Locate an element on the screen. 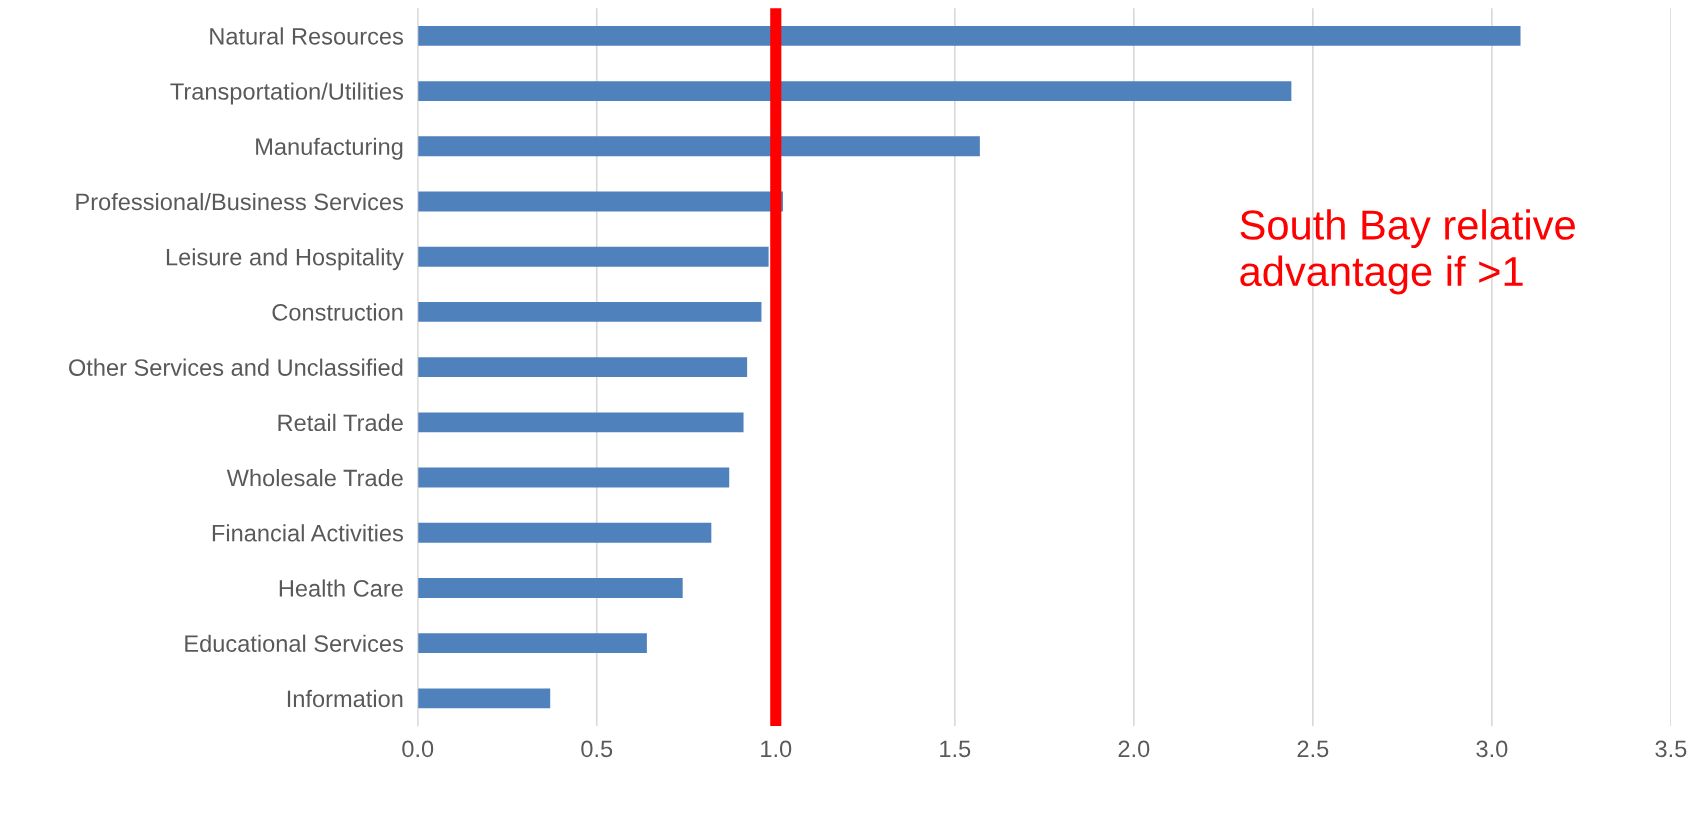 The image size is (1705, 825). y-tick-label: Financial Activities is located at coordinates (307, 533).